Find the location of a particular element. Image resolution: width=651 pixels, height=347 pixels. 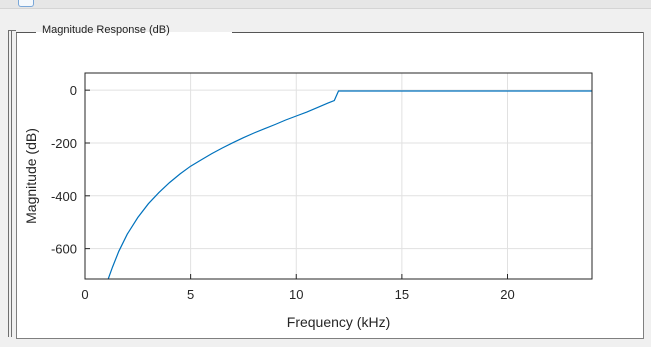

x-tick-label: 5 is located at coordinates (190, 294).